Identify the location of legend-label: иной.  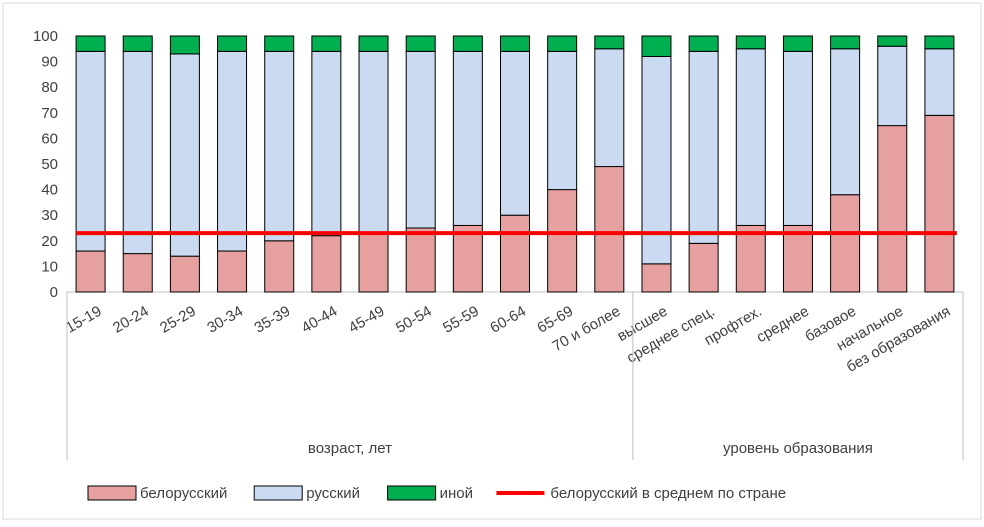
(456, 493).